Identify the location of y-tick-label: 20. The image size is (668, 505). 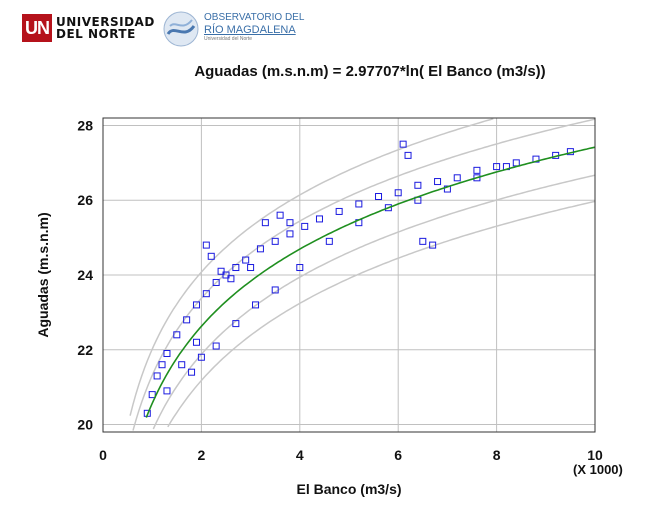
(85, 425).